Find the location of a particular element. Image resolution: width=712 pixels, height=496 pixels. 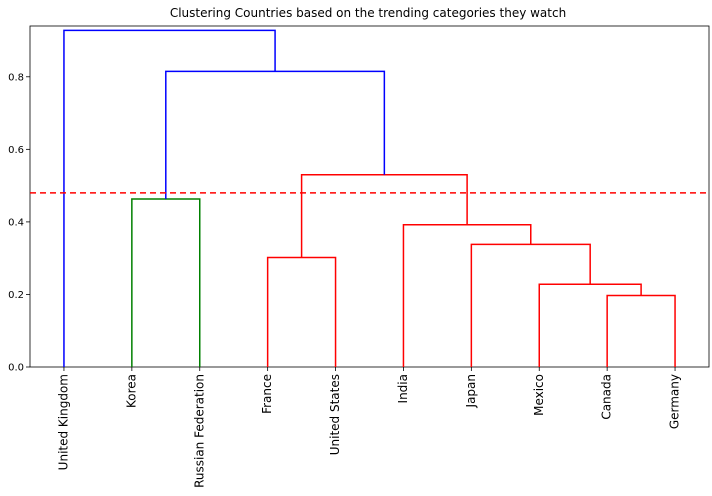

y-tick-label: 0.2 is located at coordinates (16, 295).